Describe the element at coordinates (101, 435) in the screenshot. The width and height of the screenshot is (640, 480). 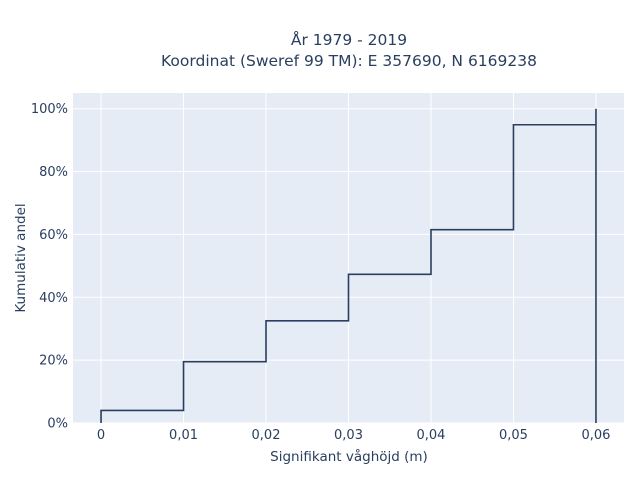
I see `x-tick-label: 0` at that location.